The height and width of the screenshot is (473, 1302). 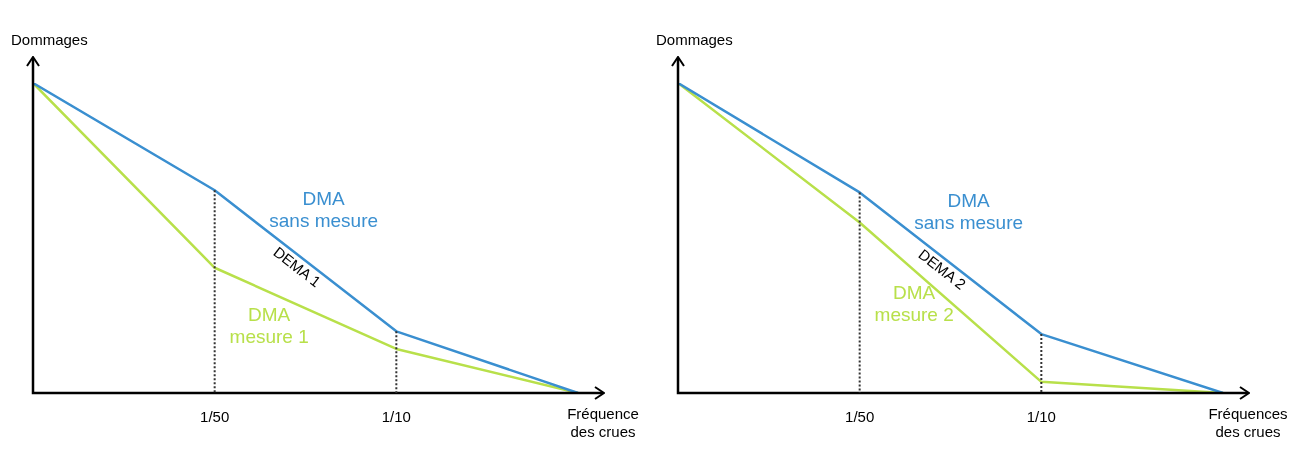 I want to click on series-label: DMA mesure 2, so click(x=914, y=304).